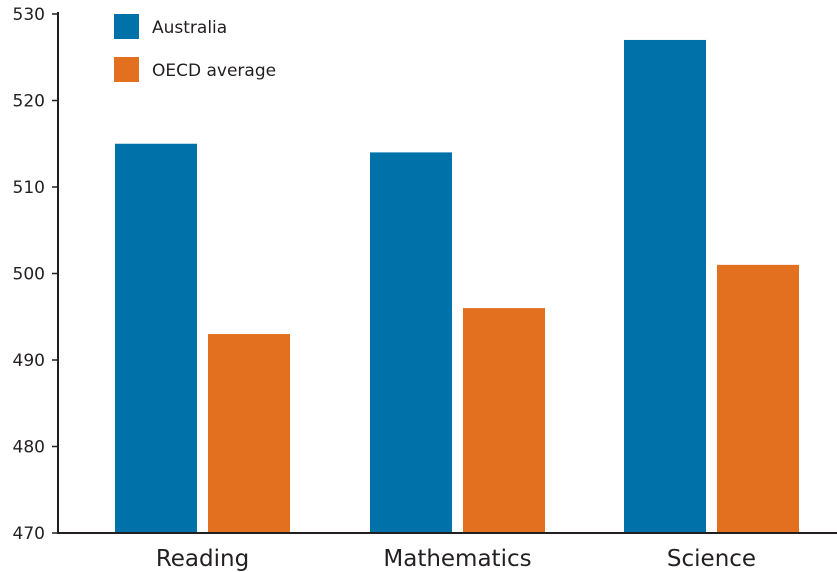 The height and width of the screenshot is (572, 837). I want to click on x-tick-label: Science, so click(711, 559).